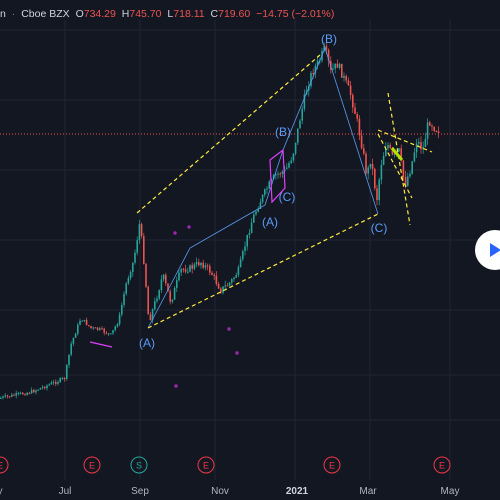 Image resolution: width=500 pixels, height=500 pixels. Describe the element at coordinates (283, 132) in the screenshot. I see `wave-label: (B)` at that location.